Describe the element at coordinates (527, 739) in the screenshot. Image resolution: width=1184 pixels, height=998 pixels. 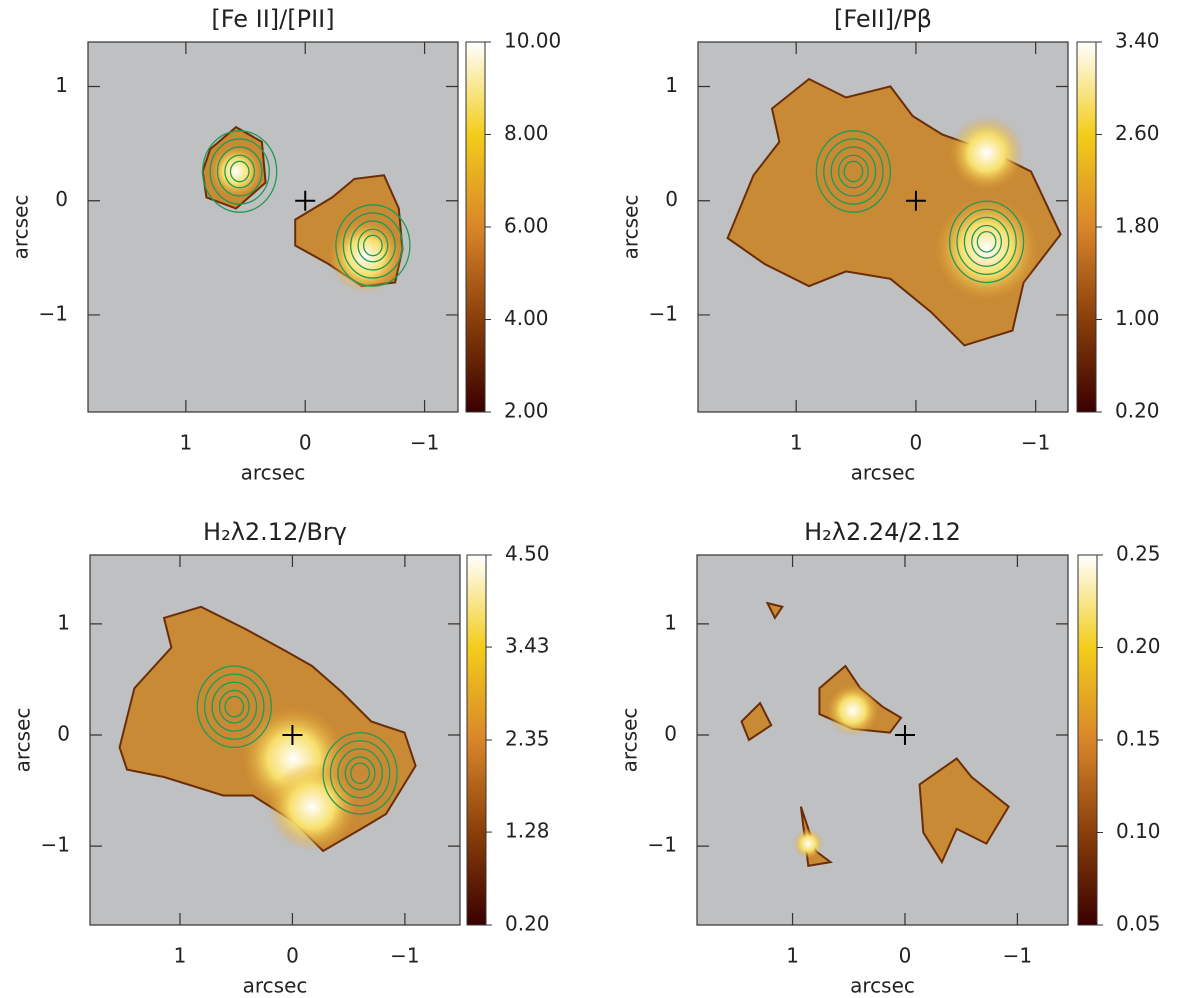
I see `colorbar-tick-label: 2.35` at that location.